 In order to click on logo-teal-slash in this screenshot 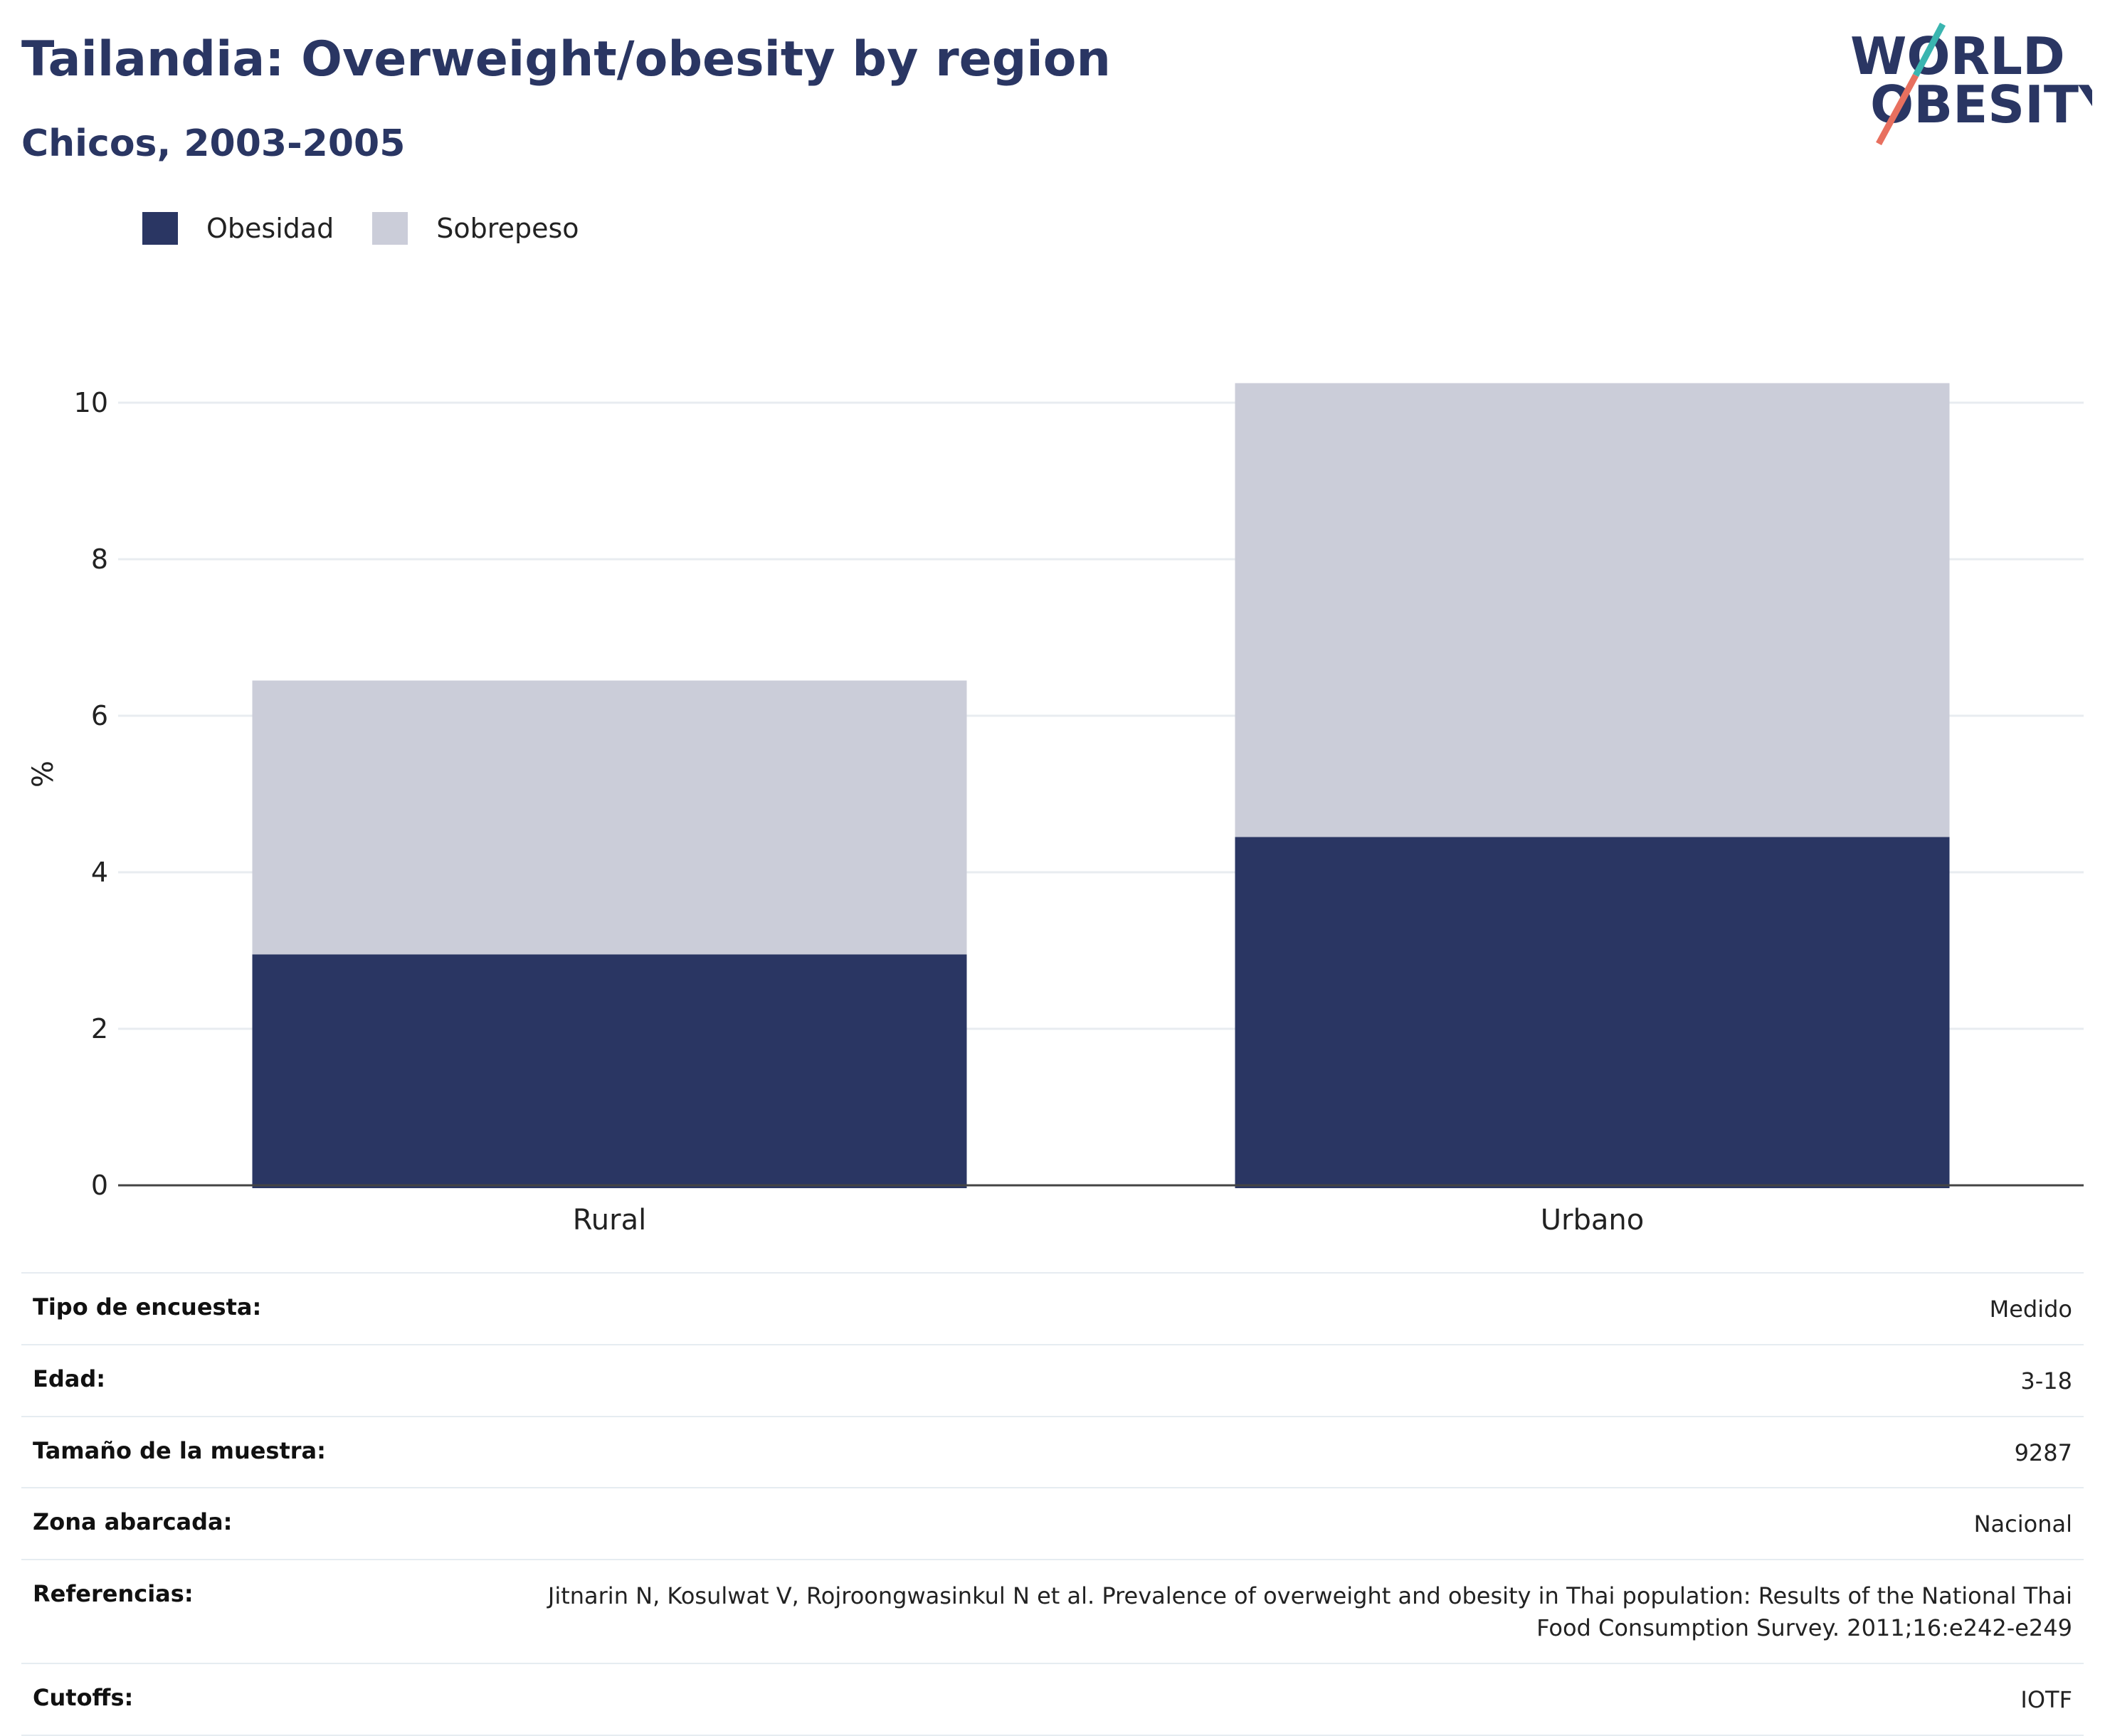, I will do `click(1929, 50)`.